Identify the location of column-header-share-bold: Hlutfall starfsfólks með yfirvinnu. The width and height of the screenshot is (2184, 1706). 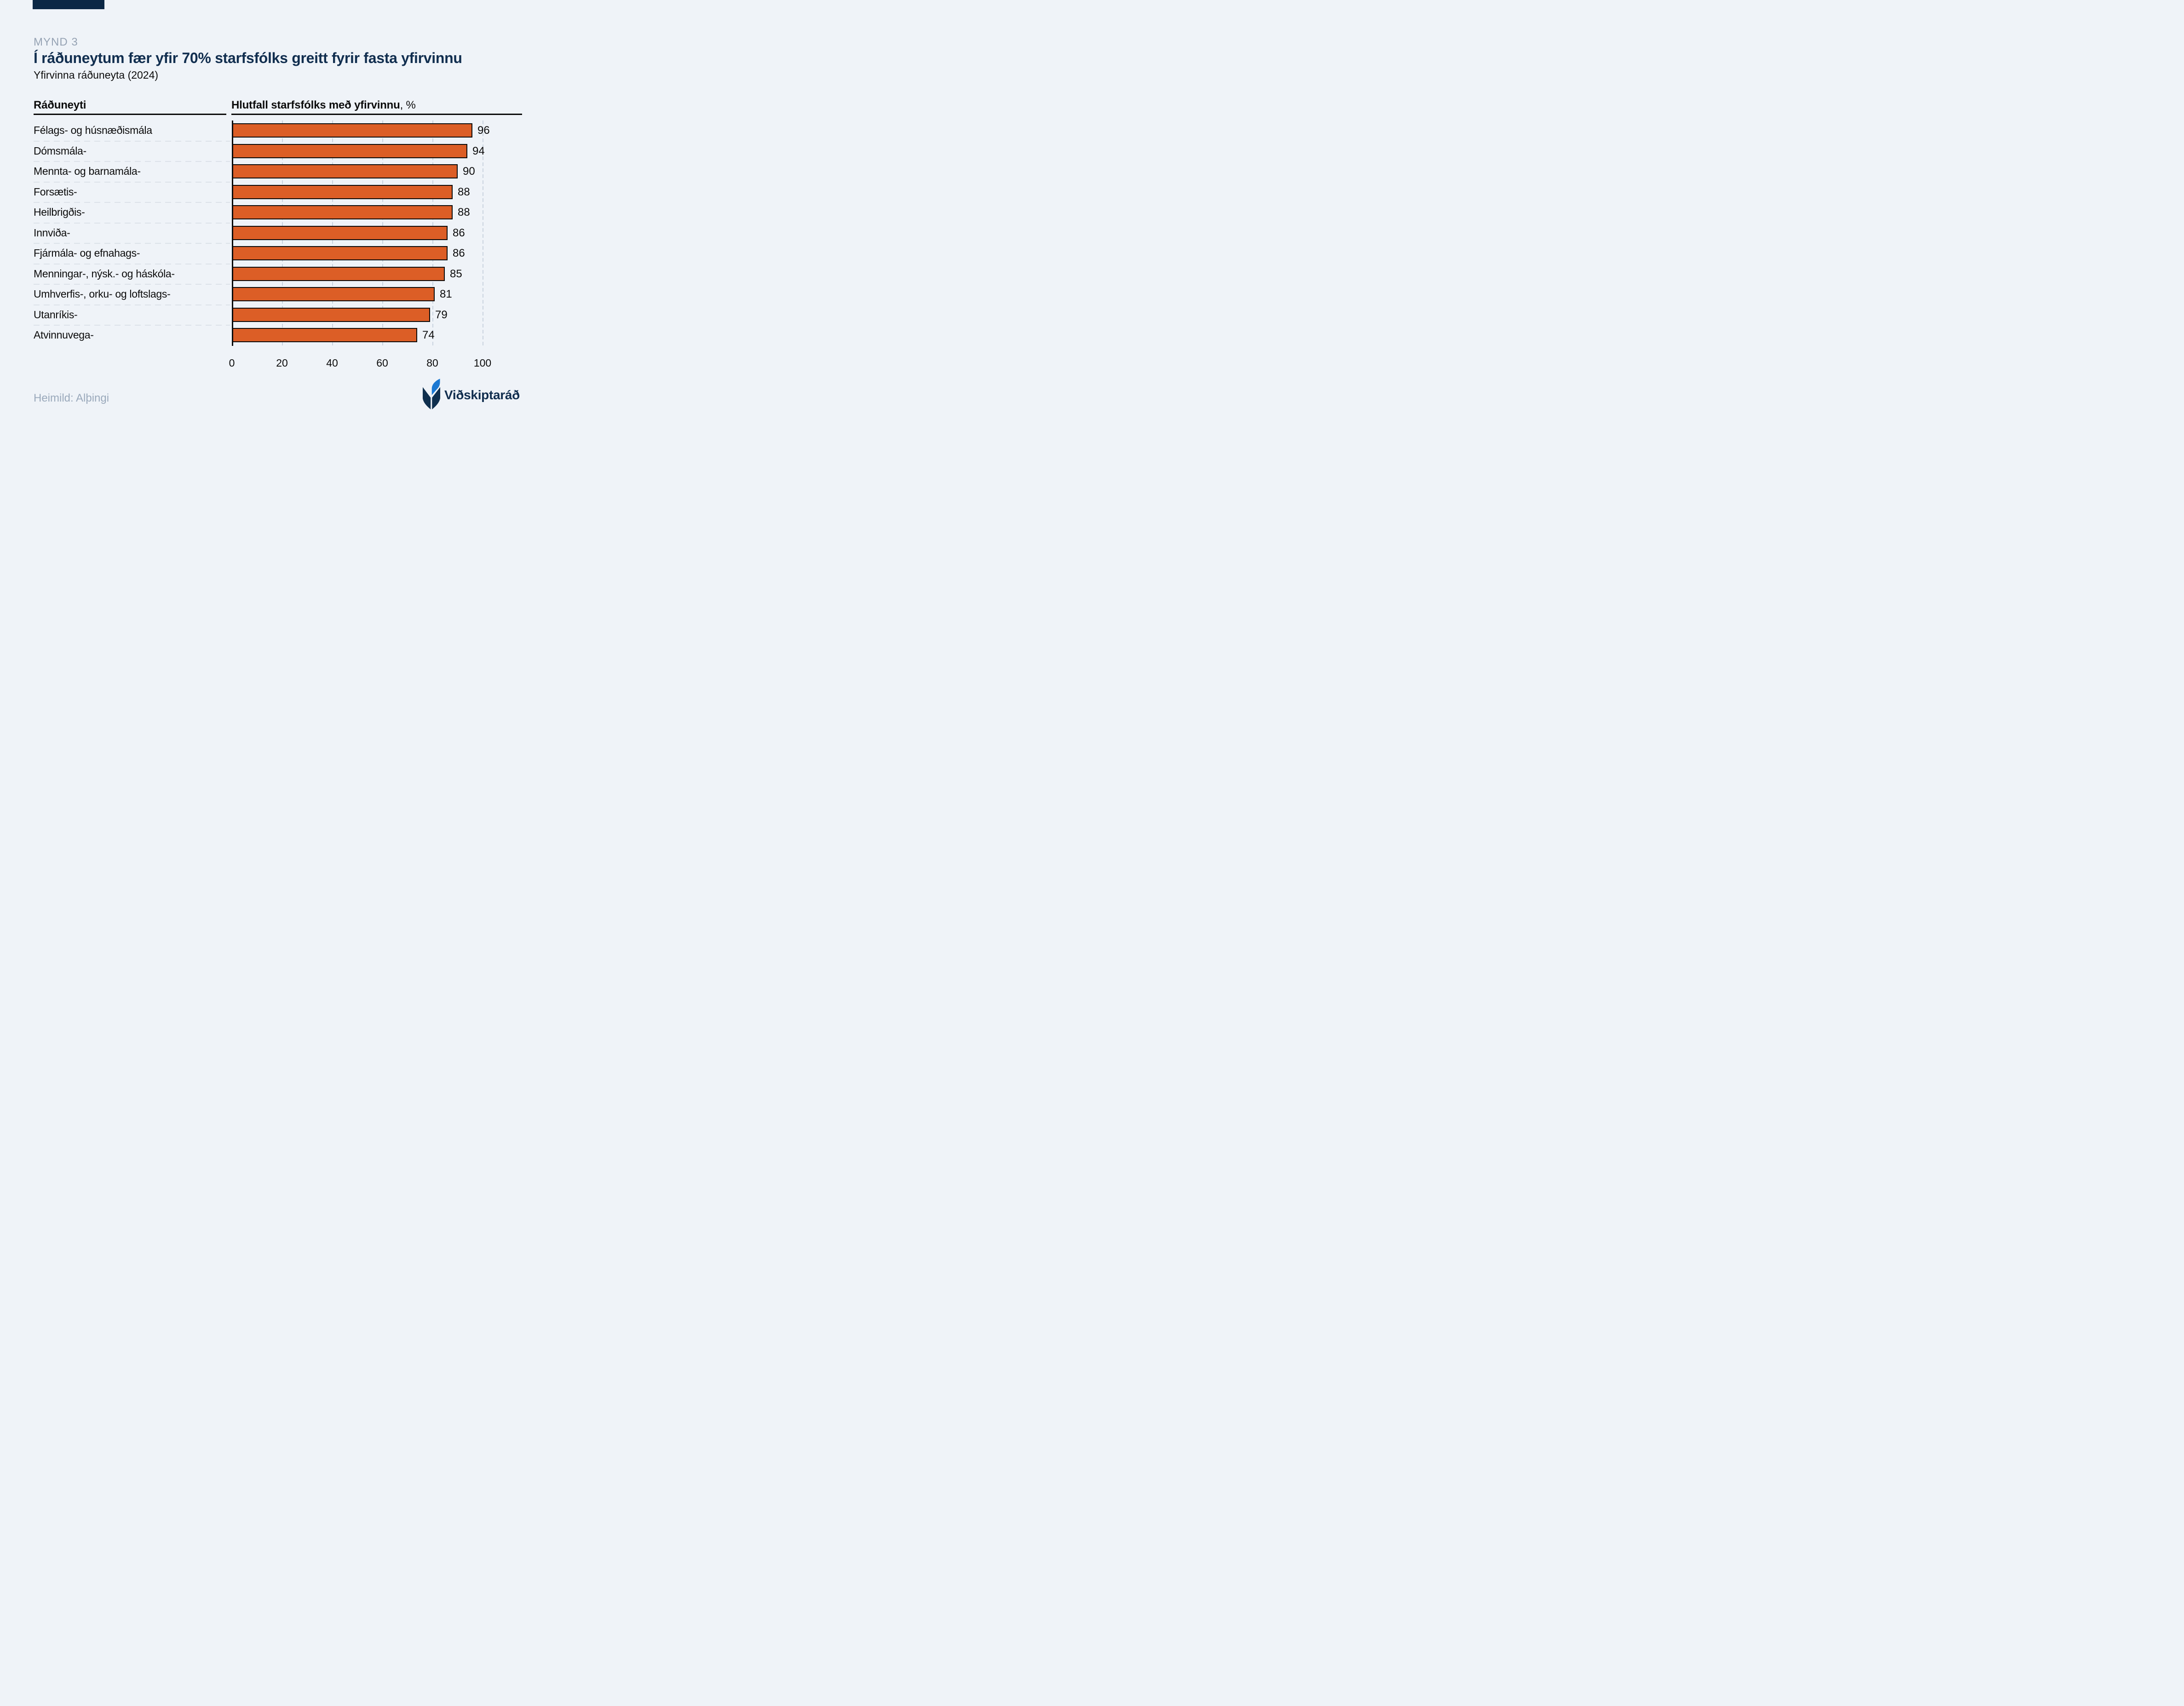
(315, 105).